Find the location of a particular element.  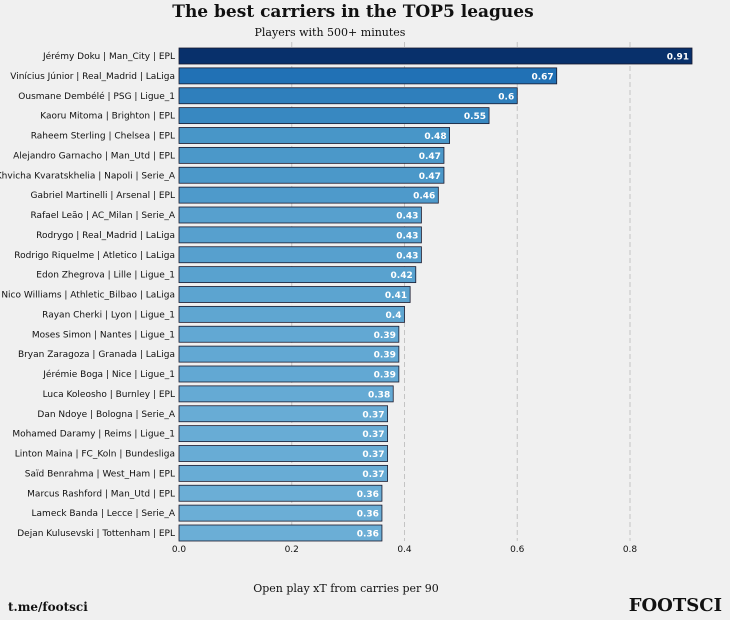

y-tick-label: Luca Koleosho | Burnley | EPL is located at coordinates (109, 395).